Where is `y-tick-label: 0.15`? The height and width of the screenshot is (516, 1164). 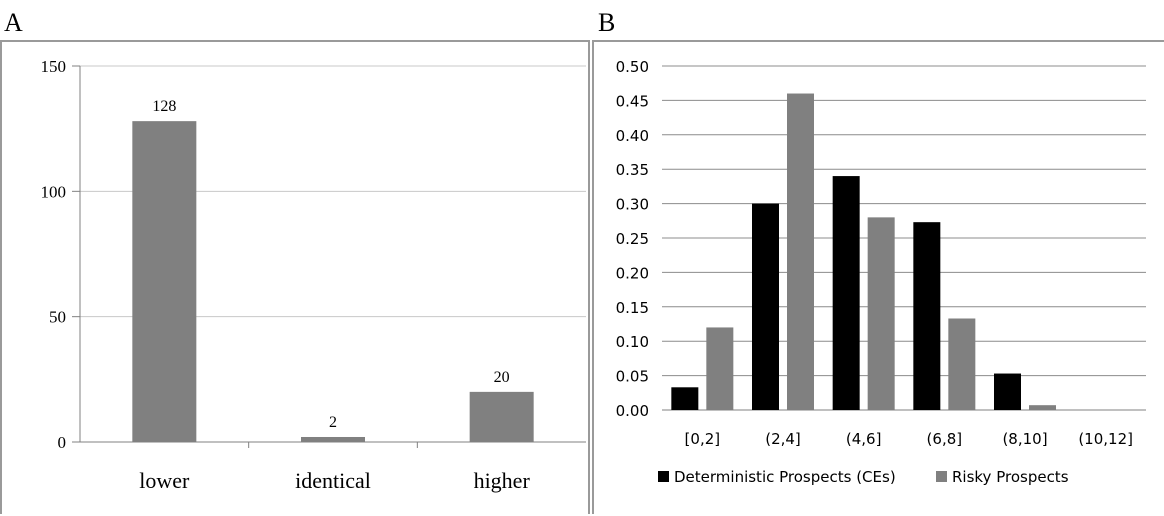
y-tick-label: 0.15 is located at coordinates (632, 308).